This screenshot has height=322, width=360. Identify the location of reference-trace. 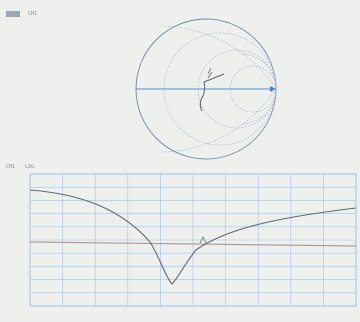
(193, 244).